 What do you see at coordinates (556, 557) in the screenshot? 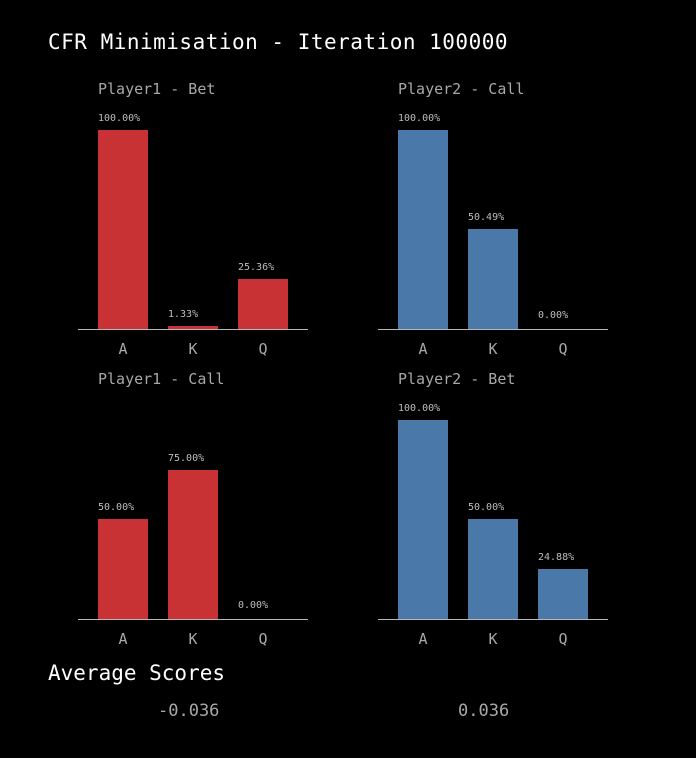
I see `bar-value-label: 24.88%` at bounding box center [556, 557].